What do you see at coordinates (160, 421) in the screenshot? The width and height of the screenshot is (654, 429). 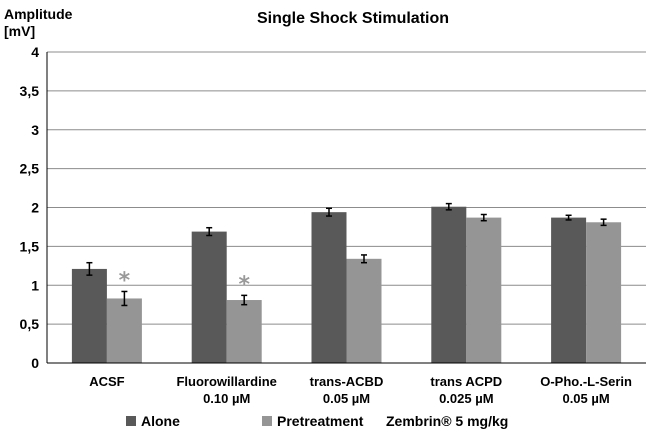 I see `legend-label-alone: Alone` at bounding box center [160, 421].